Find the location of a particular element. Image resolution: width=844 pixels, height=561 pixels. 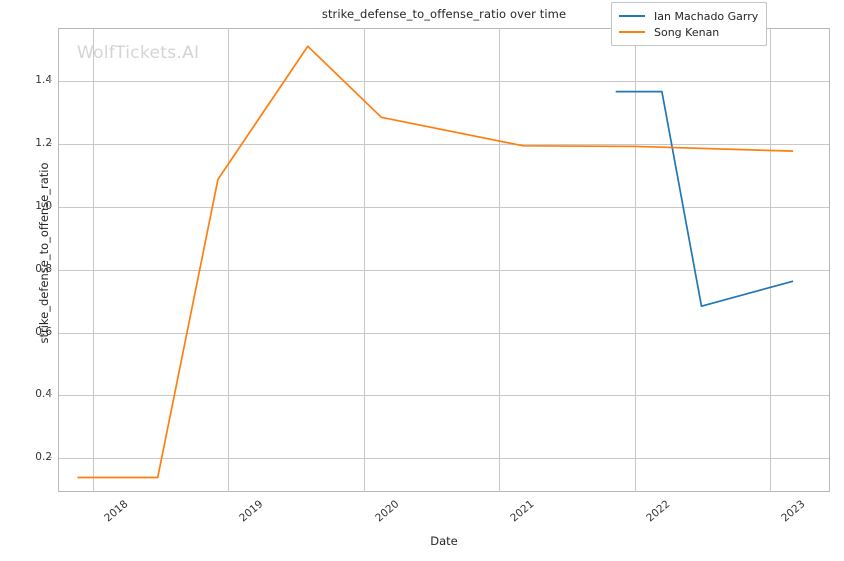

legend-item-label: Song Kenan is located at coordinates (687, 32).